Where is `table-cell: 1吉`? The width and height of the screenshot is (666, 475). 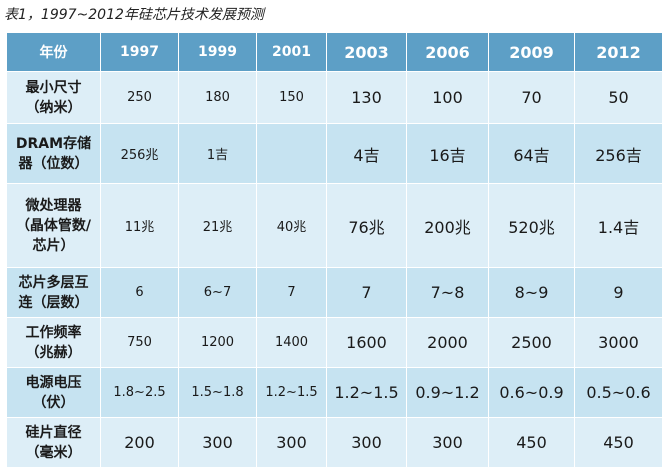 table-cell: 1吉 is located at coordinates (217, 153).